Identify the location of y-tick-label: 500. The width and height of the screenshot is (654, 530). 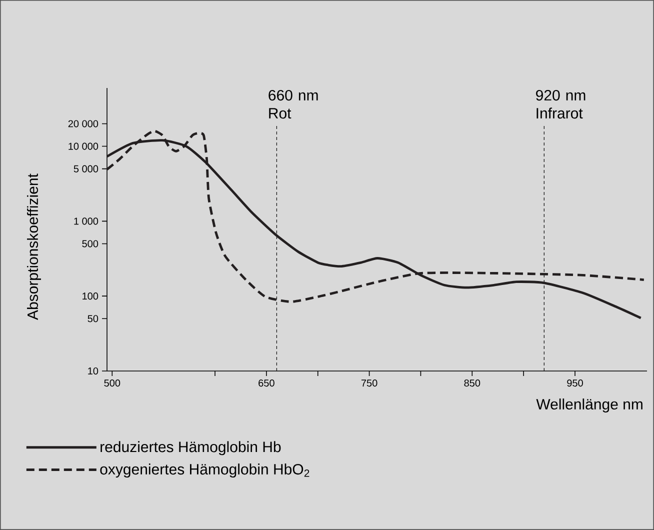
(90, 244).